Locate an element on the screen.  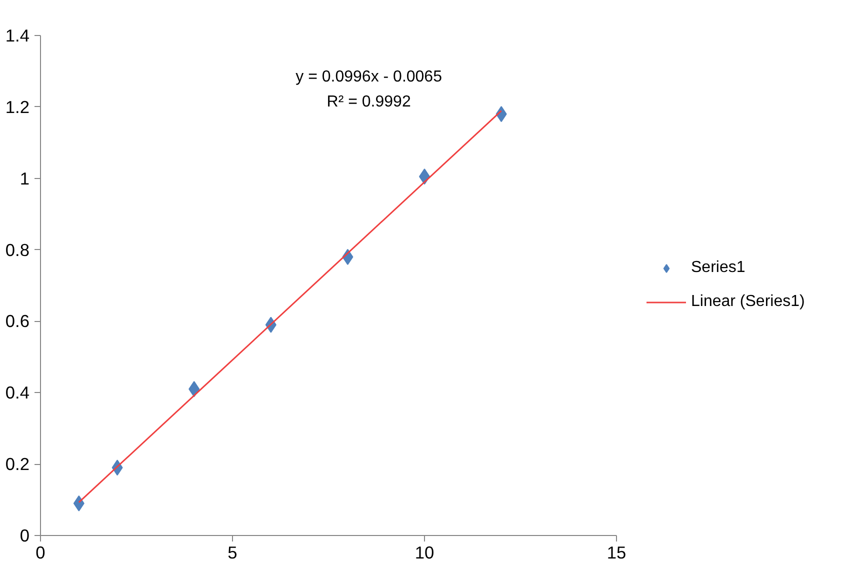
legend-label: Series1 is located at coordinates (718, 268).